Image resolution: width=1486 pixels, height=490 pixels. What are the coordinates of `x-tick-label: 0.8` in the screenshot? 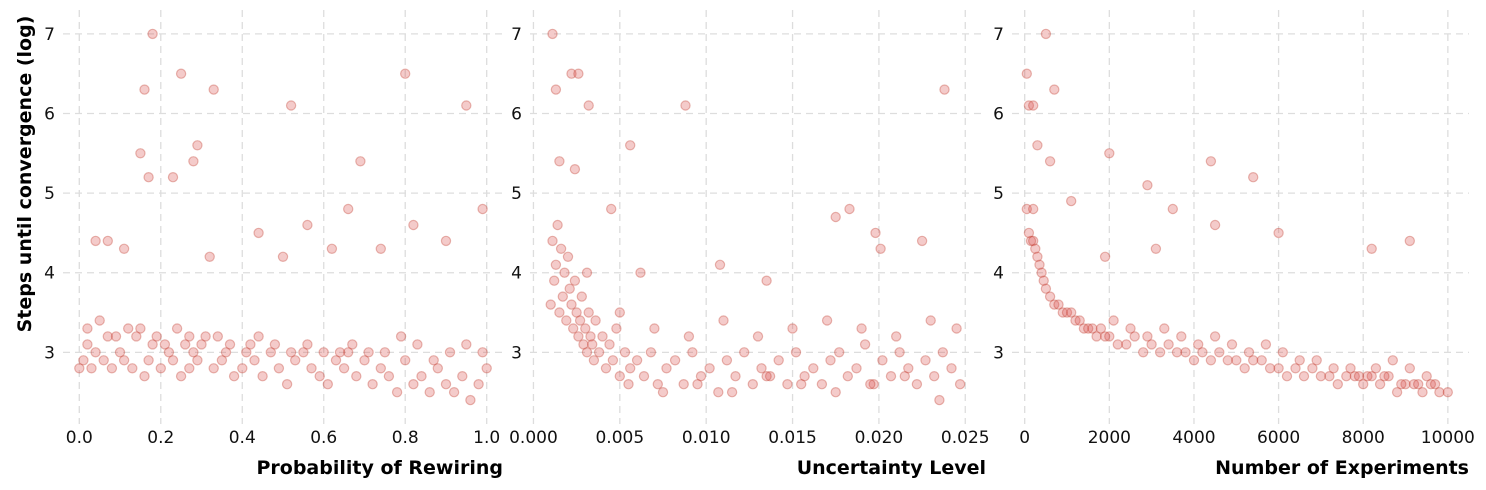 It's located at (405, 438).